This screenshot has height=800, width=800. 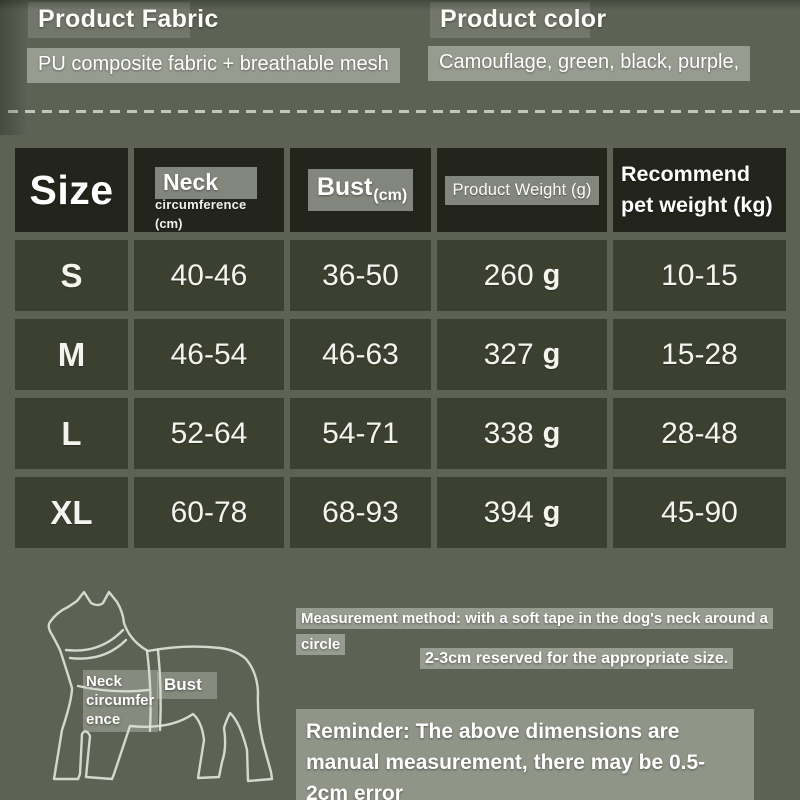 I want to click on cell-pet-weight-l: 28-48, so click(x=699, y=433).